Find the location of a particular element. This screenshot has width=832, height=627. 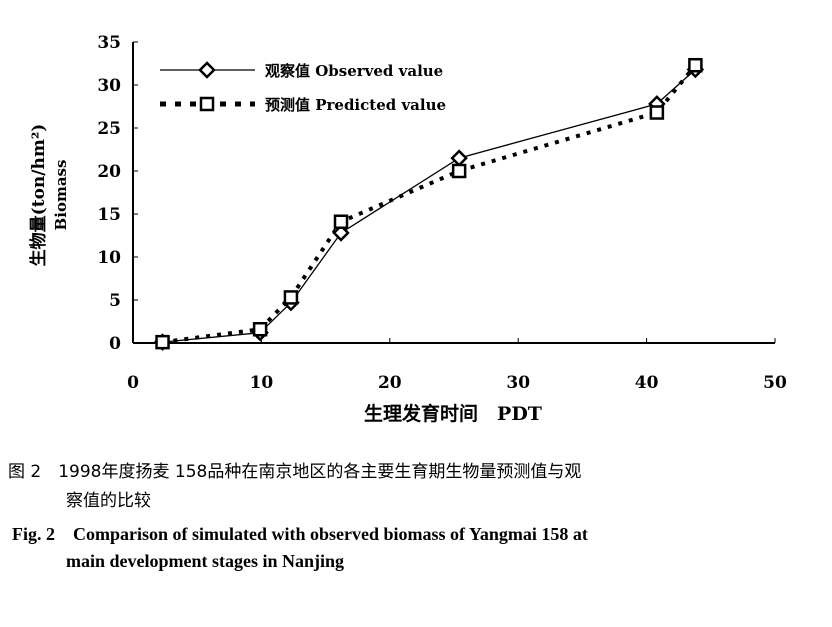

x-tick-label: 20 is located at coordinates (390, 383).